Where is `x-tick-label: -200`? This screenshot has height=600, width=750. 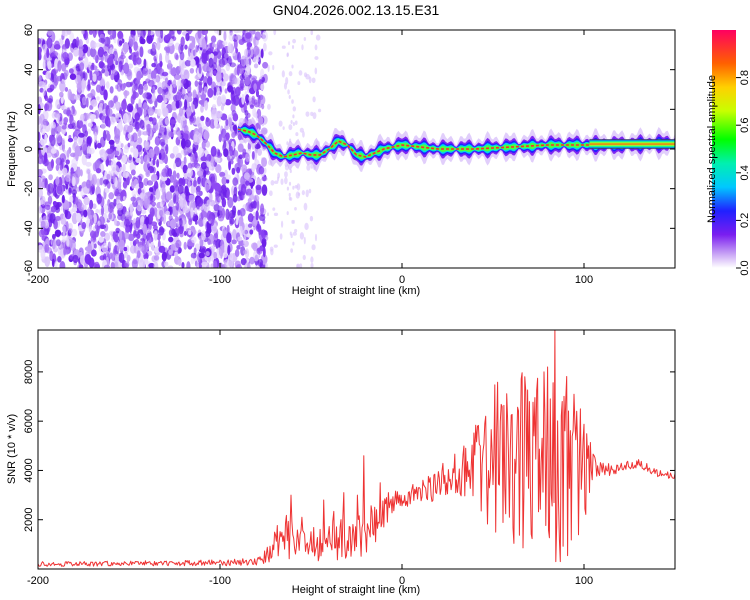 x-tick-label: -200 is located at coordinates (38, 581).